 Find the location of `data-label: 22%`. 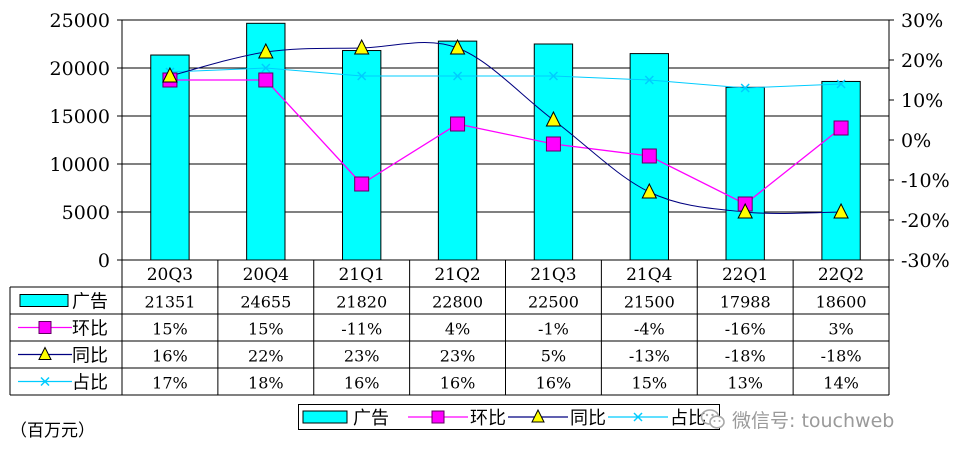

data-label: 22% is located at coordinates (266, 356).